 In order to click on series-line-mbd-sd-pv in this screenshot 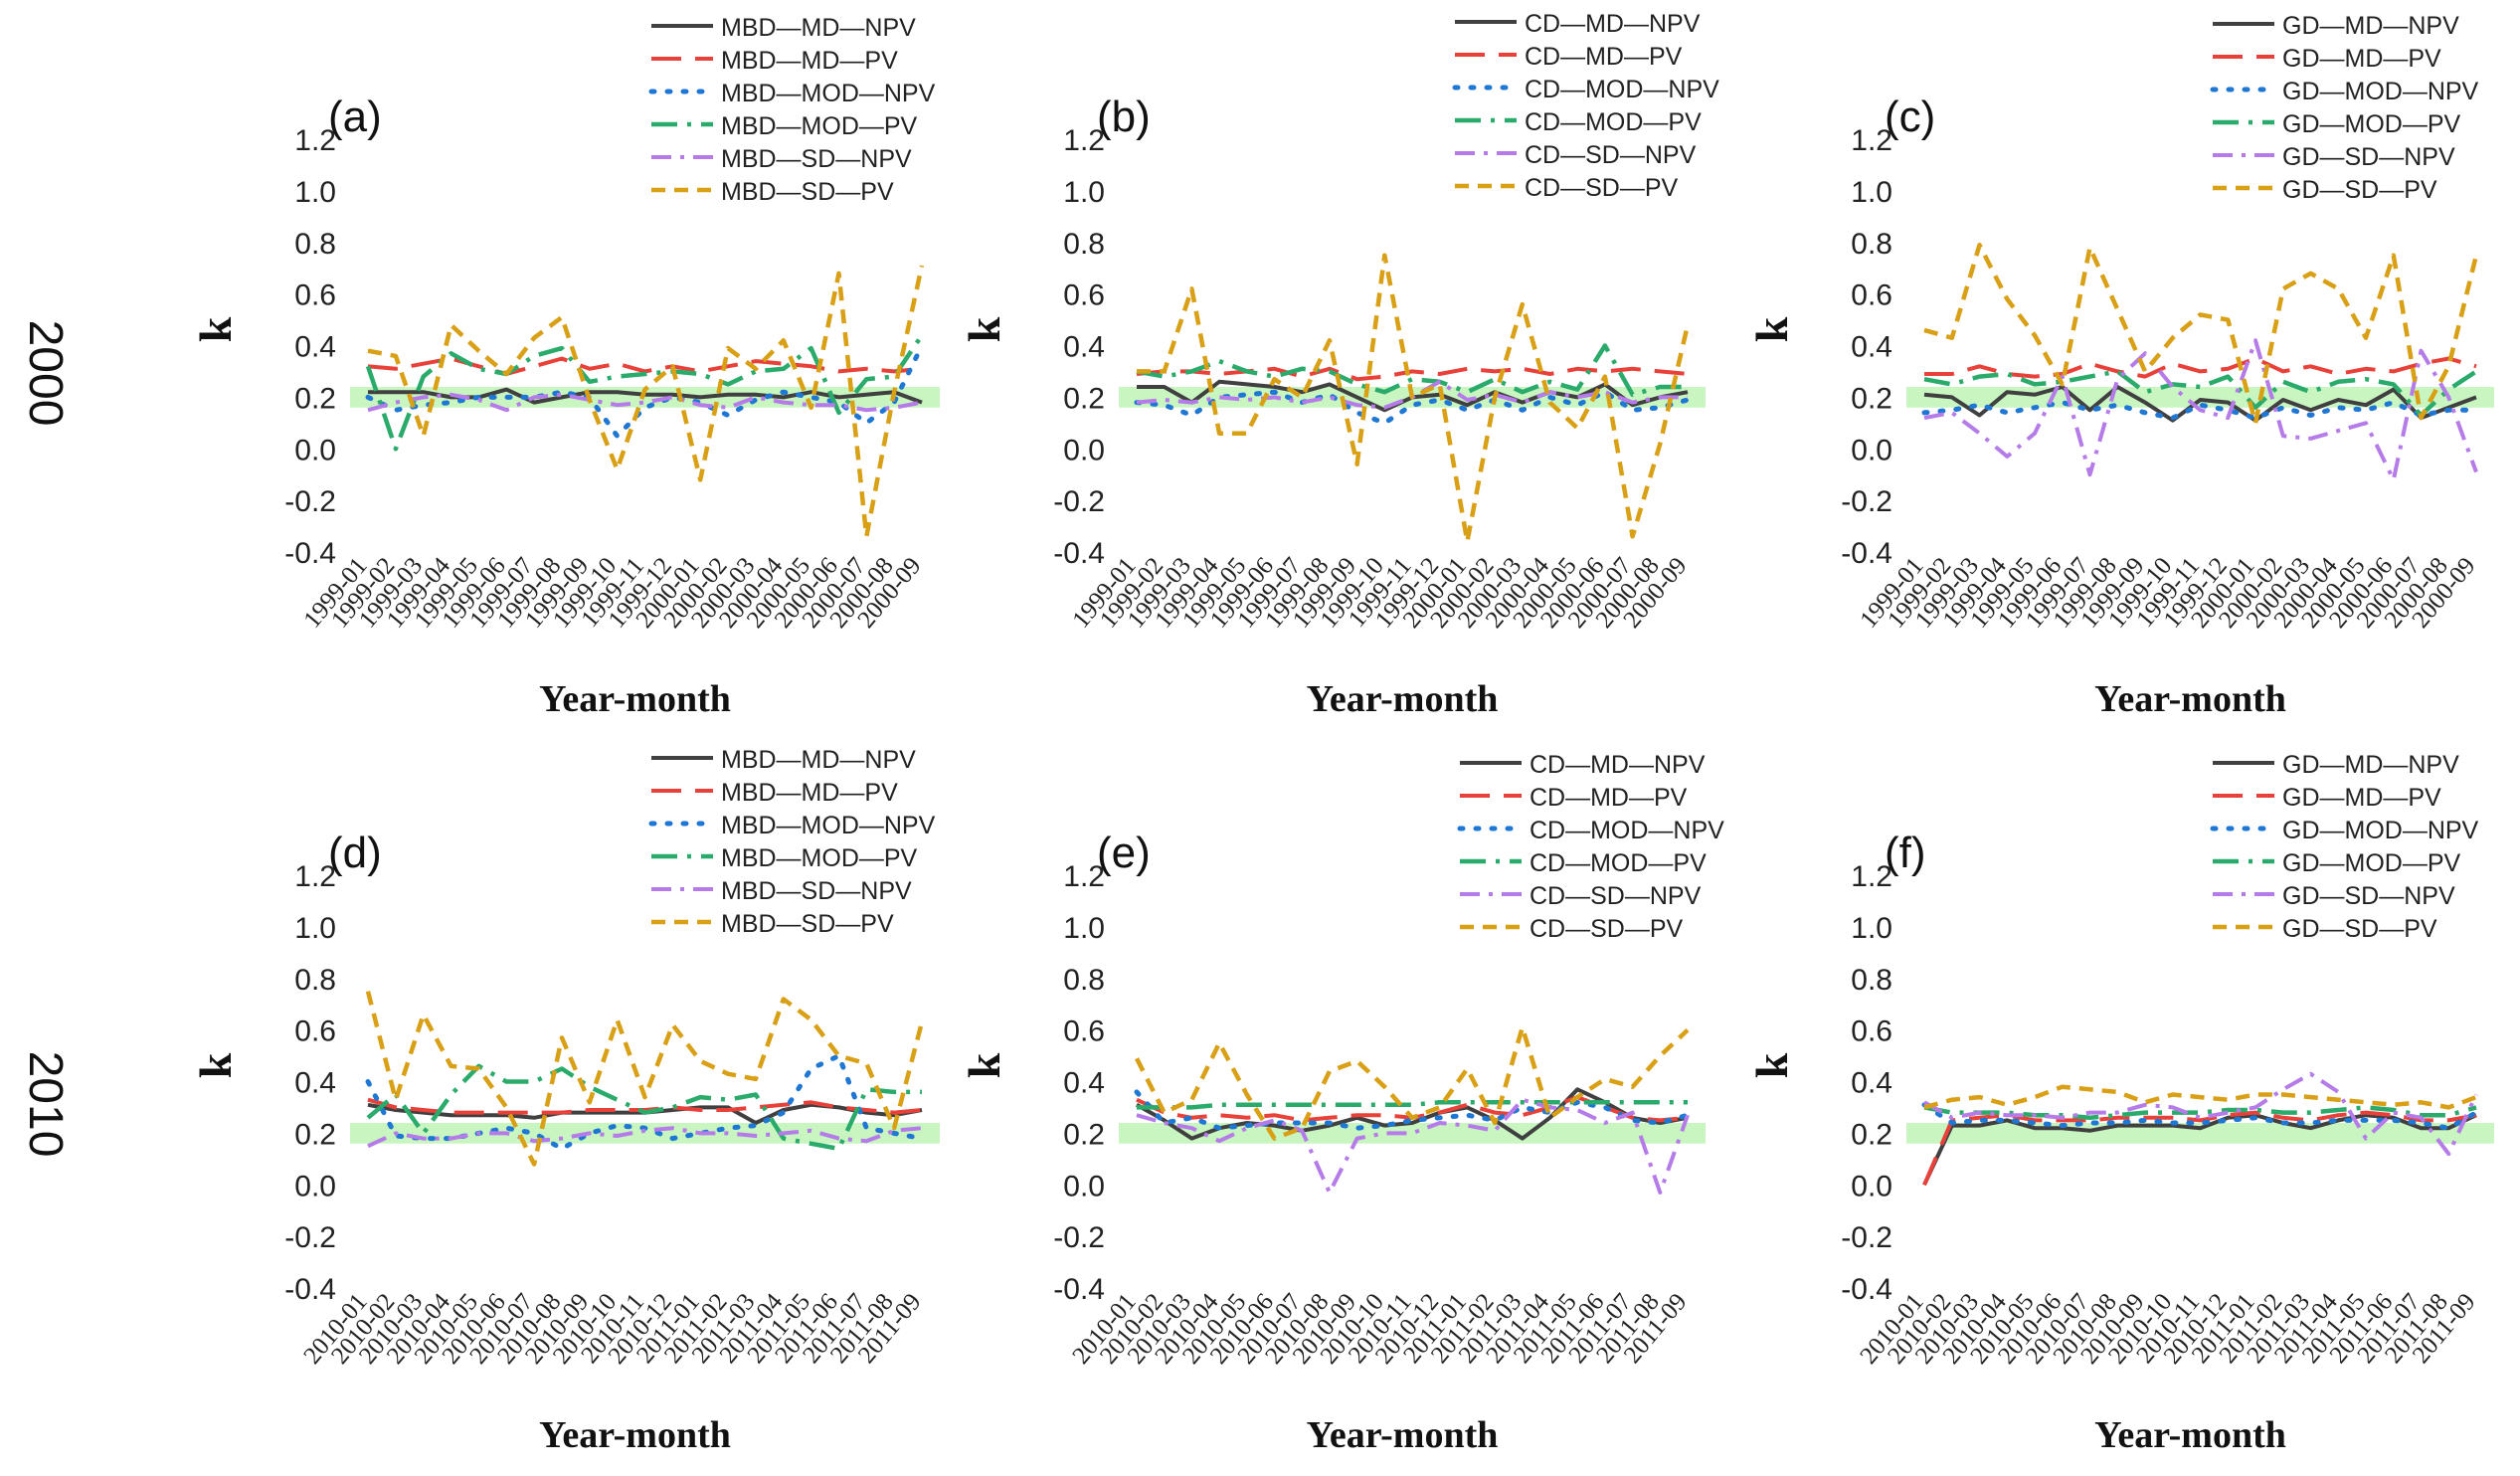, I will do `click(645, 1079)`.